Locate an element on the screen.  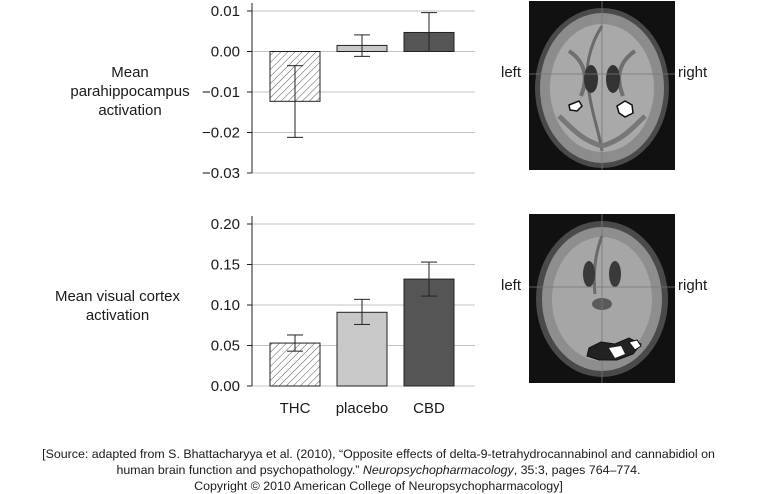
x-tick-label: CBD is located at coordinates (429, 408).